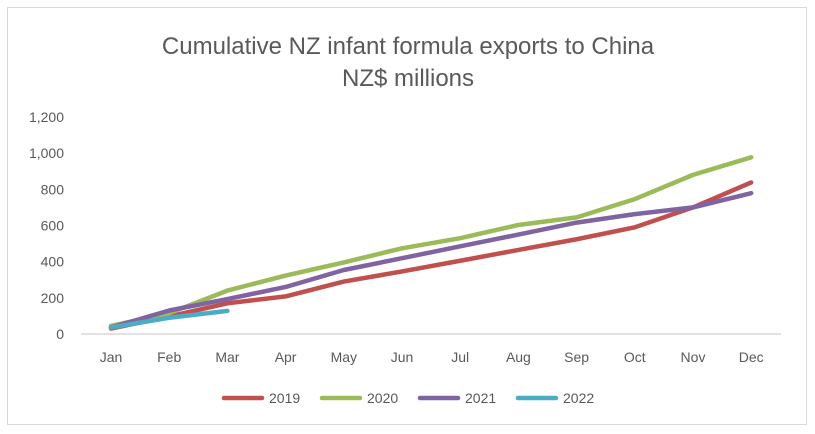 Image resolution: width=815 pixels, height=434 pixels. I want to click on y-tick-label: 600, so click(53, 226).